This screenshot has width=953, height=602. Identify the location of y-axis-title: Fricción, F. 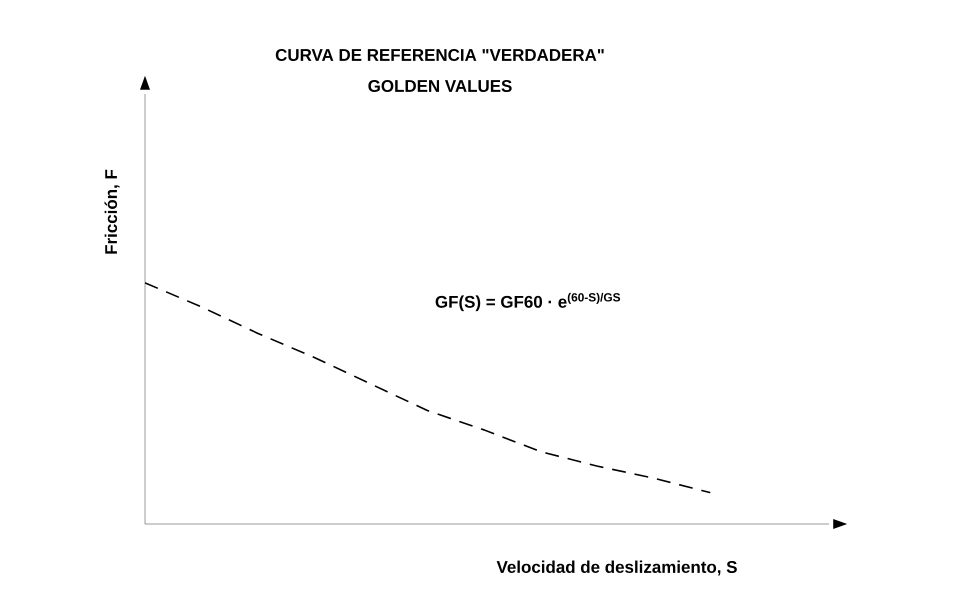
(112, 212).